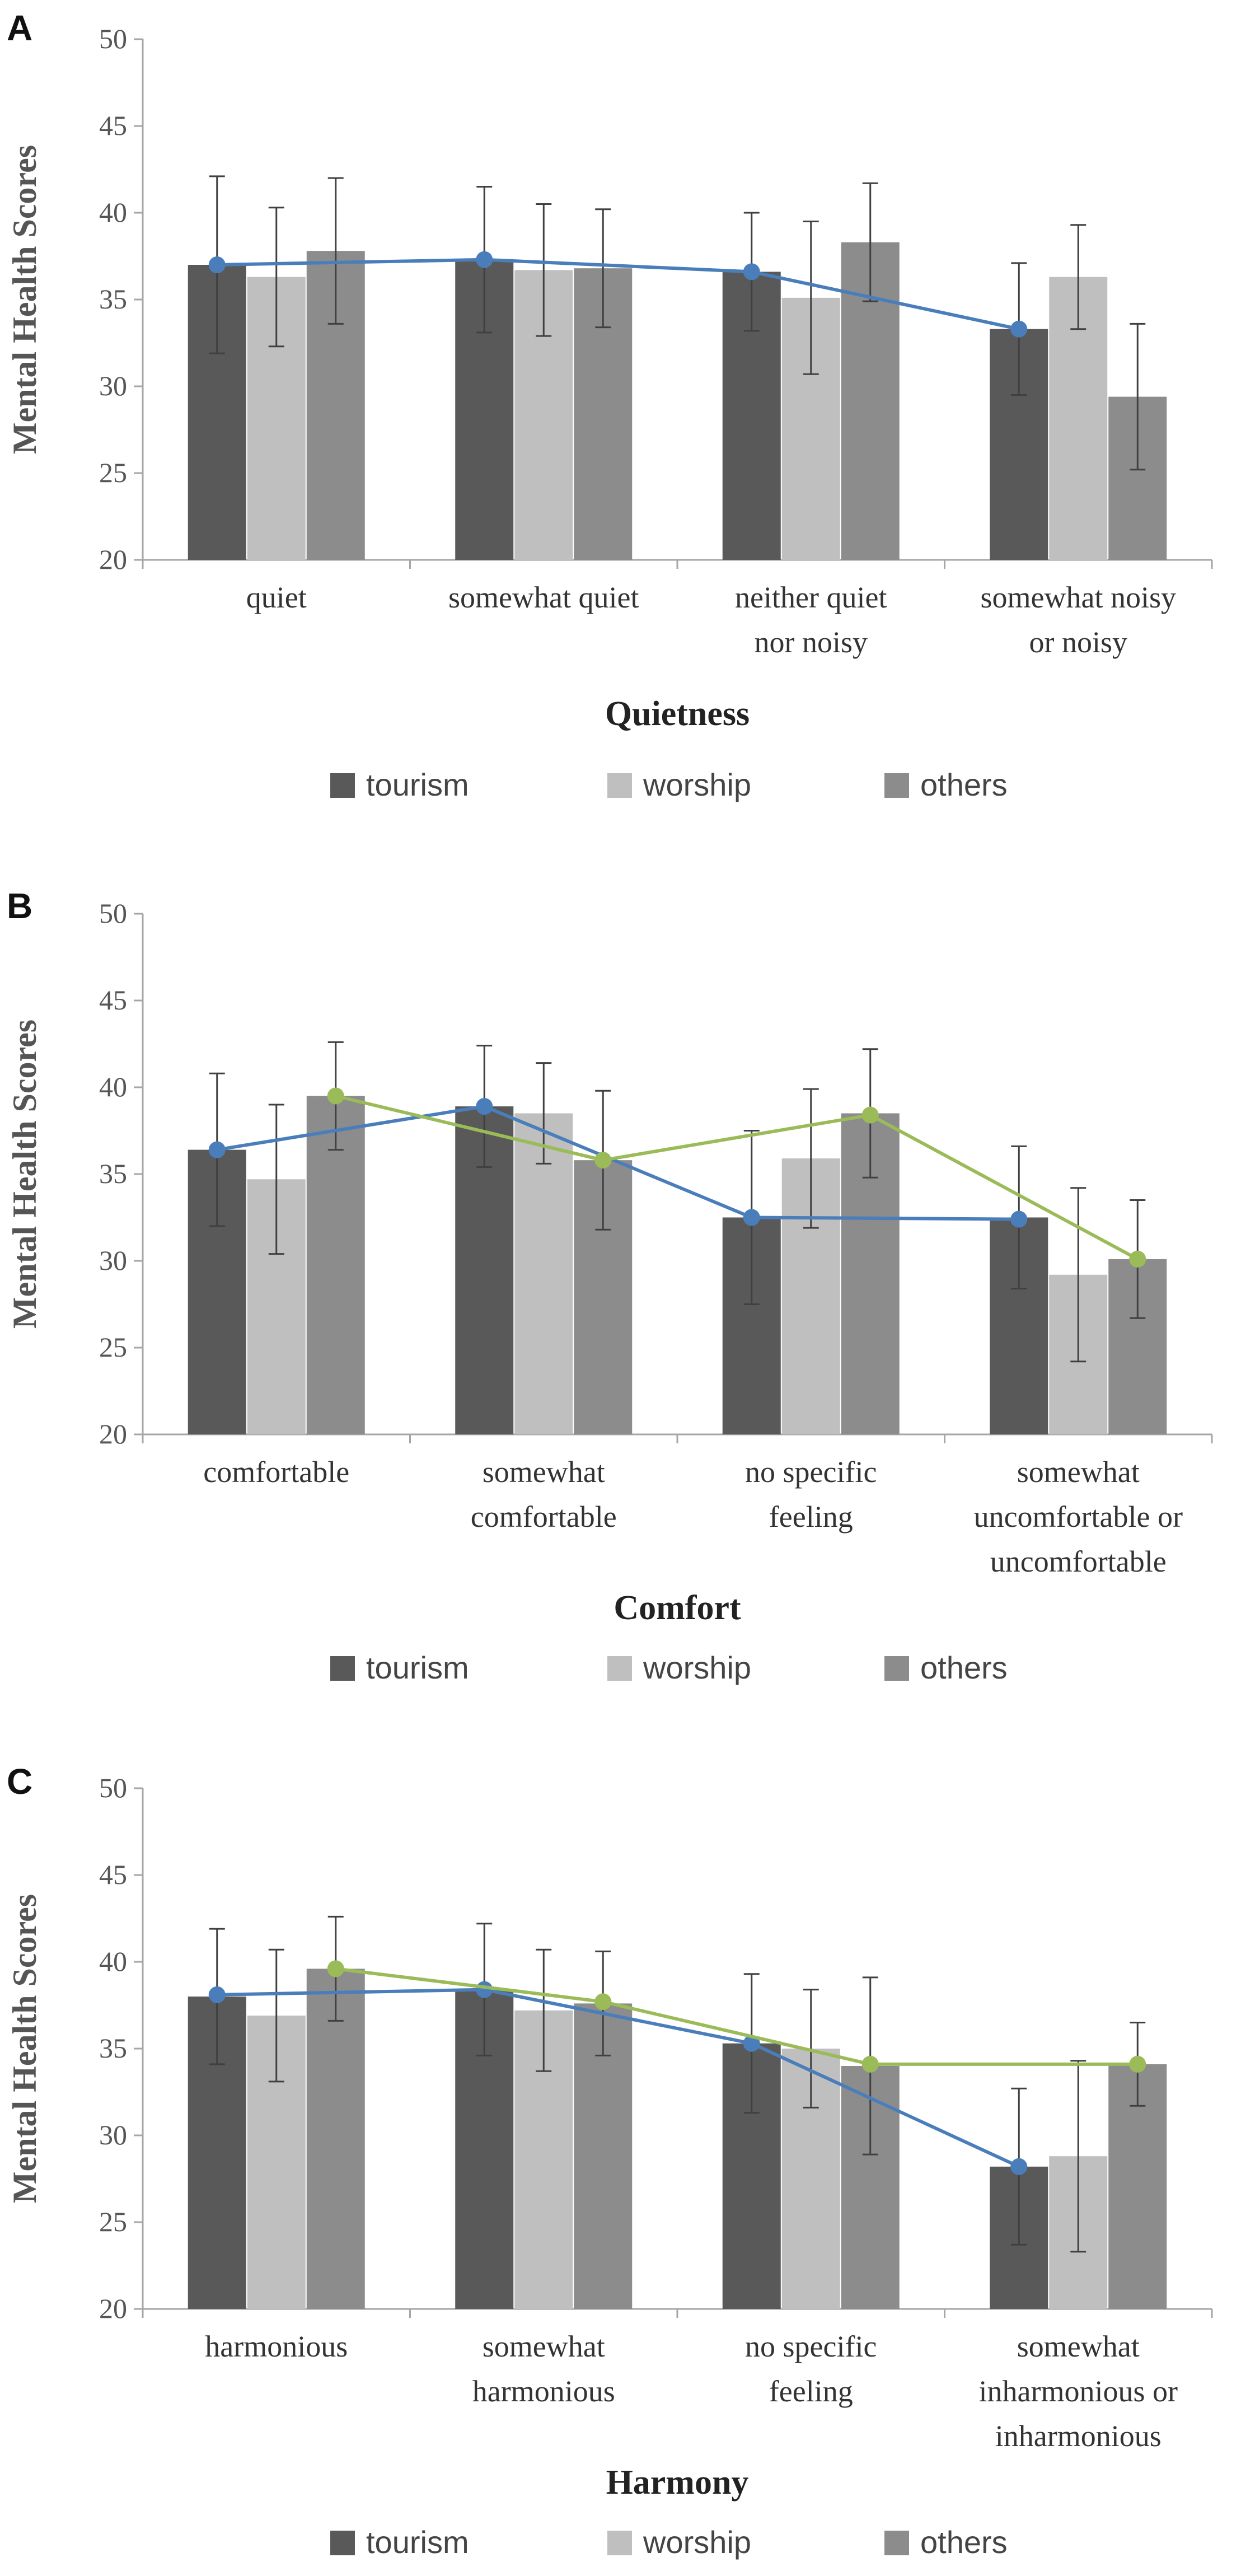 The height and width of the screenshot is (2576, 1241). What do you see at coordinates (677, 714) in the screenshot?
I see `x-axis-title: Quietness` at bounding box center [677, 714].